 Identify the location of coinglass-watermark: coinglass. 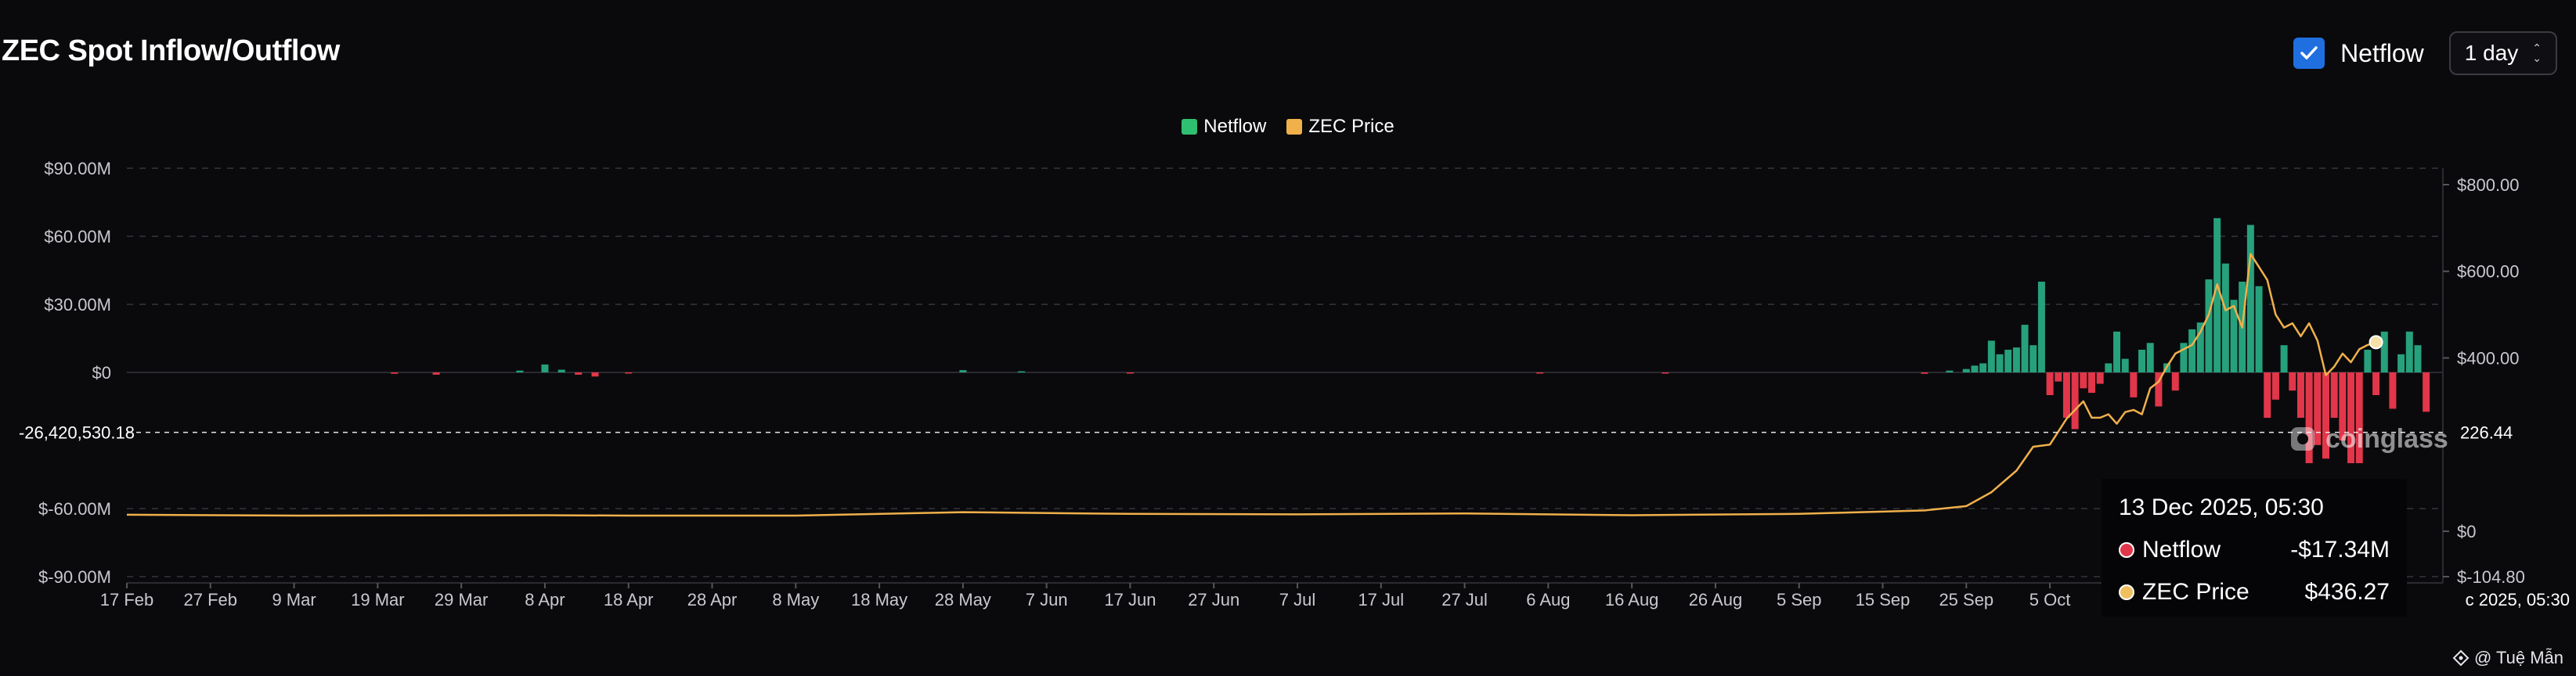
(2367, 439).